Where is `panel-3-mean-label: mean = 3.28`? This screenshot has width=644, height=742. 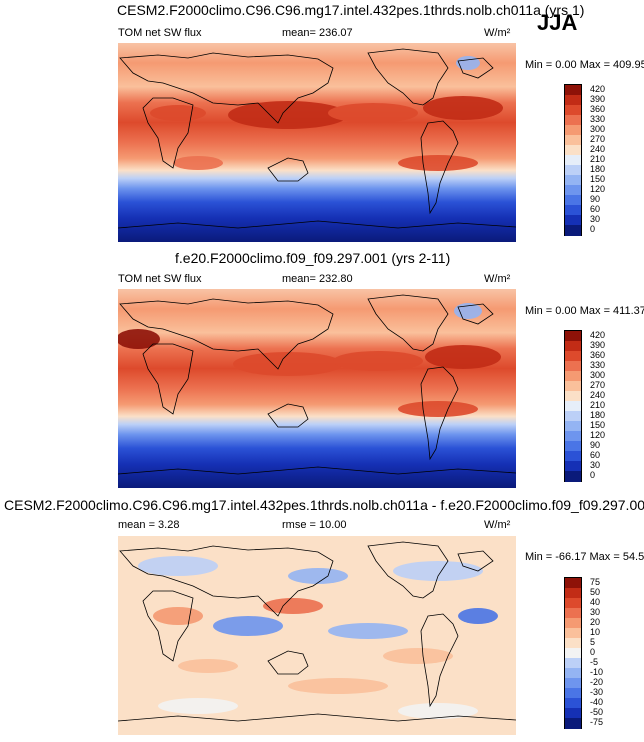
panel-3-mean-label: mean = 3.28 is located at coordinates (149, 525).